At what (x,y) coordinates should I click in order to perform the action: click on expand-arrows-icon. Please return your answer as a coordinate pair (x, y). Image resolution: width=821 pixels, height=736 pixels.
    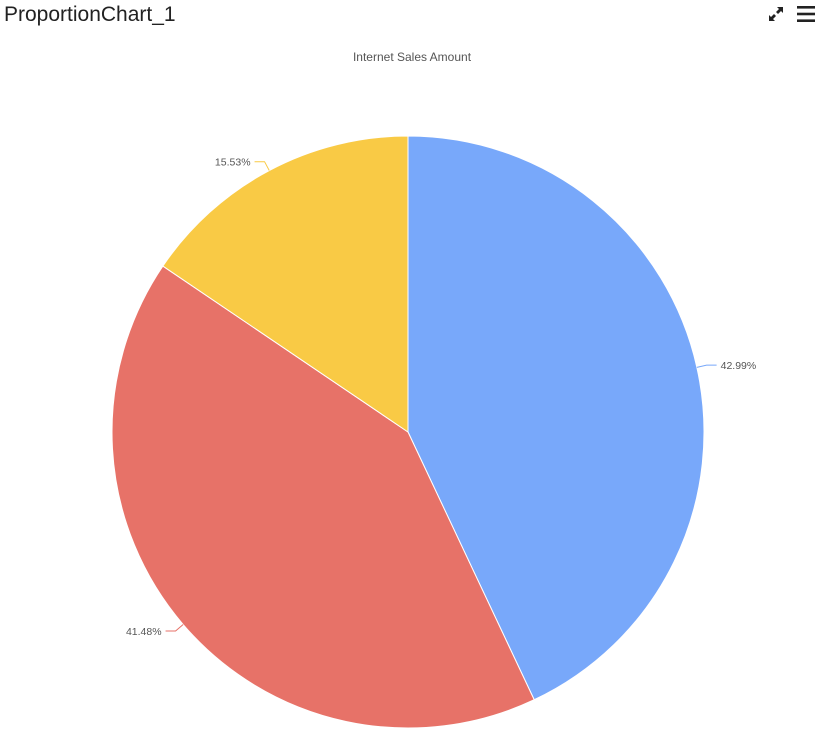
    Looking at the image, I should click on (776, 14).